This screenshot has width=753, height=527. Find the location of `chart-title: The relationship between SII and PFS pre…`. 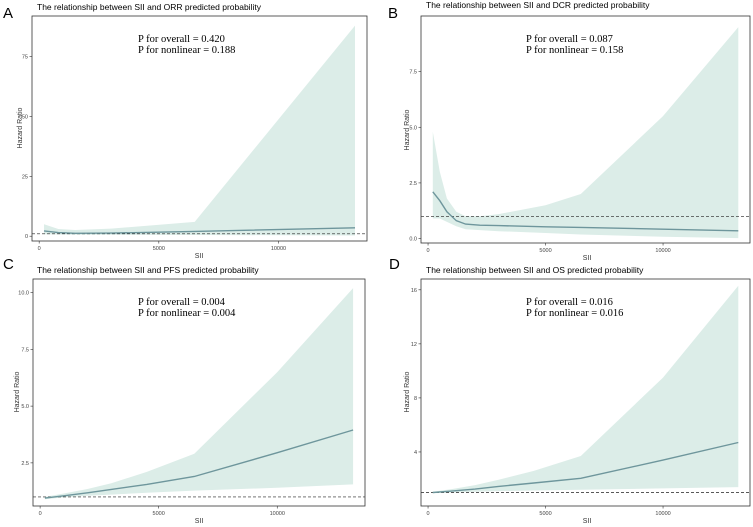

chart-title: The relationship between SII and PFS pre… is located at coordinates (148, 270).